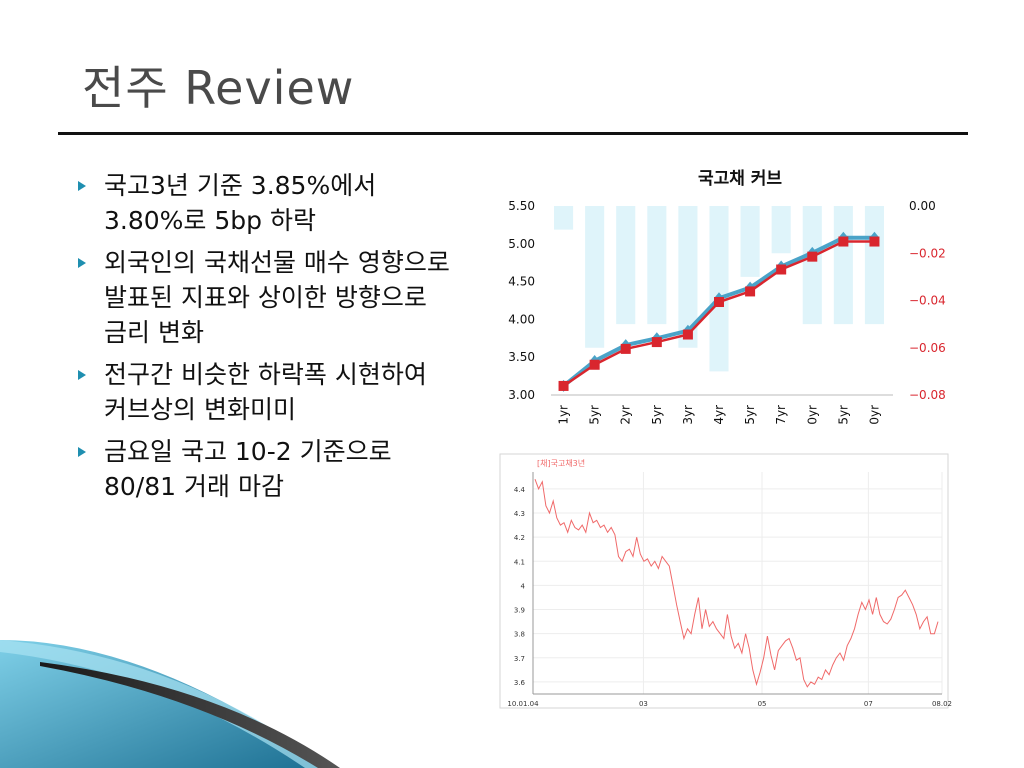 The height and width of the screenshot is (768, 1024). What do you see at coordinates (561, 463) in the screenshot?
I see `chart-legend: [채]국고채3년` at bounding box center [561, 463].